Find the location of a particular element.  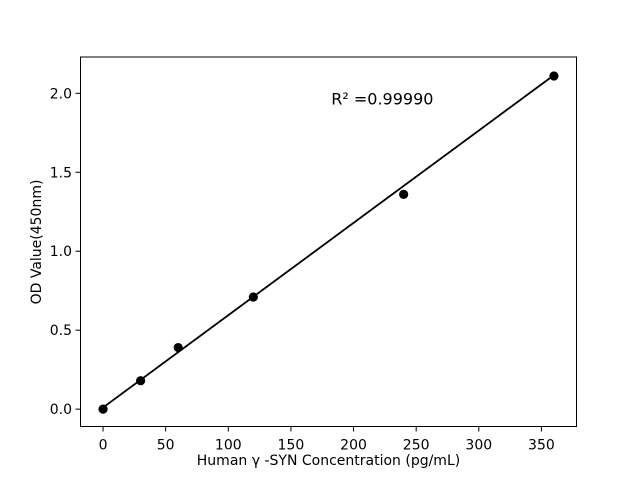

y-tick-label: 1.0 is located at coordinates (61, 252).